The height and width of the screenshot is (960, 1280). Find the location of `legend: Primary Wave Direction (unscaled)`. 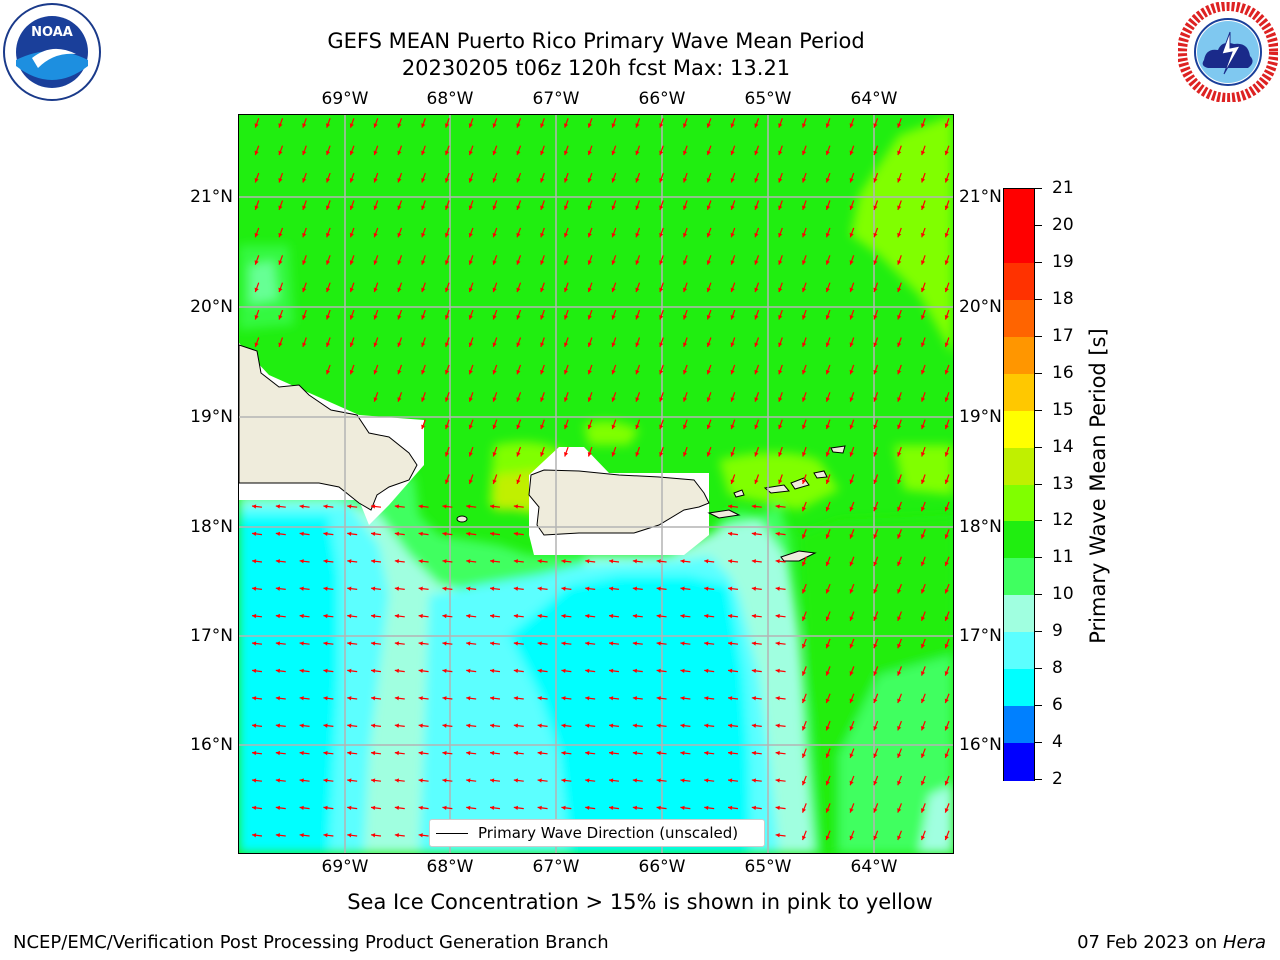

legend: Primary Wave Direction (unscaled) is located at coordinates (597, 833).